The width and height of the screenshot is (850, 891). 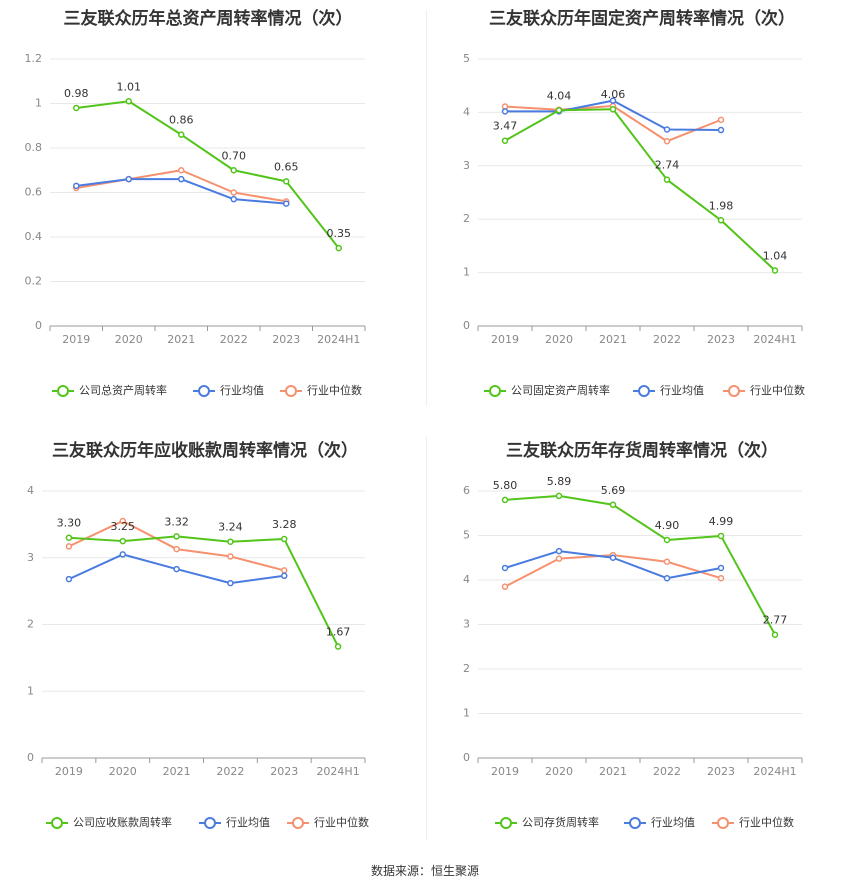 What do you see at coordinates (613, 490) in the screenshot?
I see `data-label: 5.69` at bounding box center [613, 490].